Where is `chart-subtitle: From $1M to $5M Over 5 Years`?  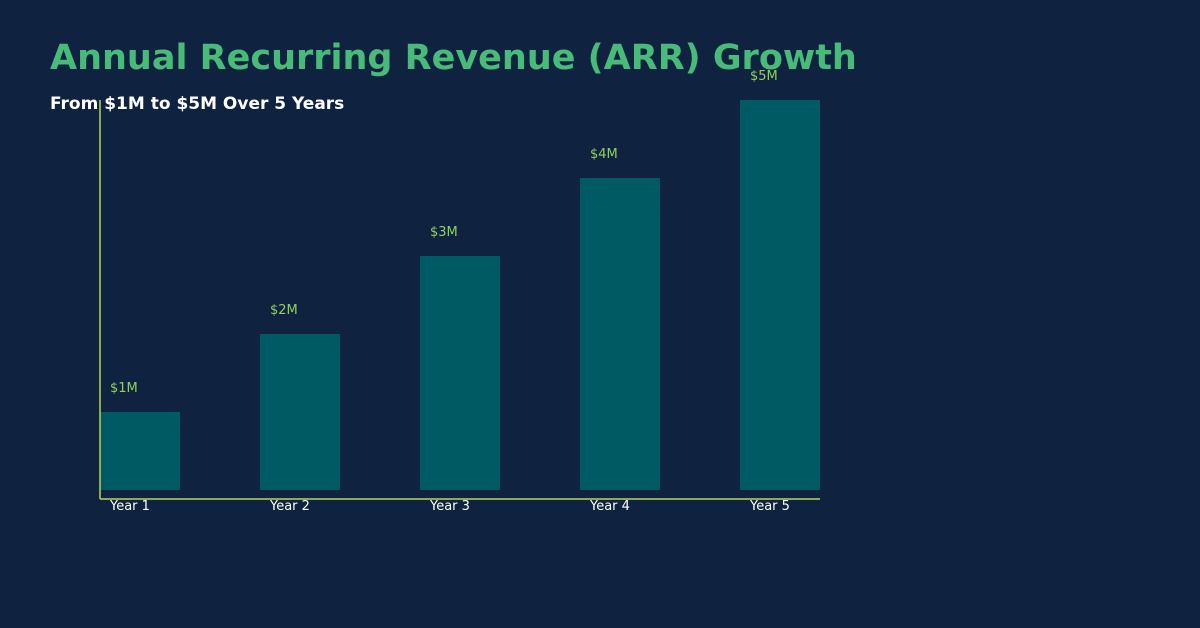 chart-subtitle: From $1M to $5M Over 5 Years is located at coordinates (197, 104).